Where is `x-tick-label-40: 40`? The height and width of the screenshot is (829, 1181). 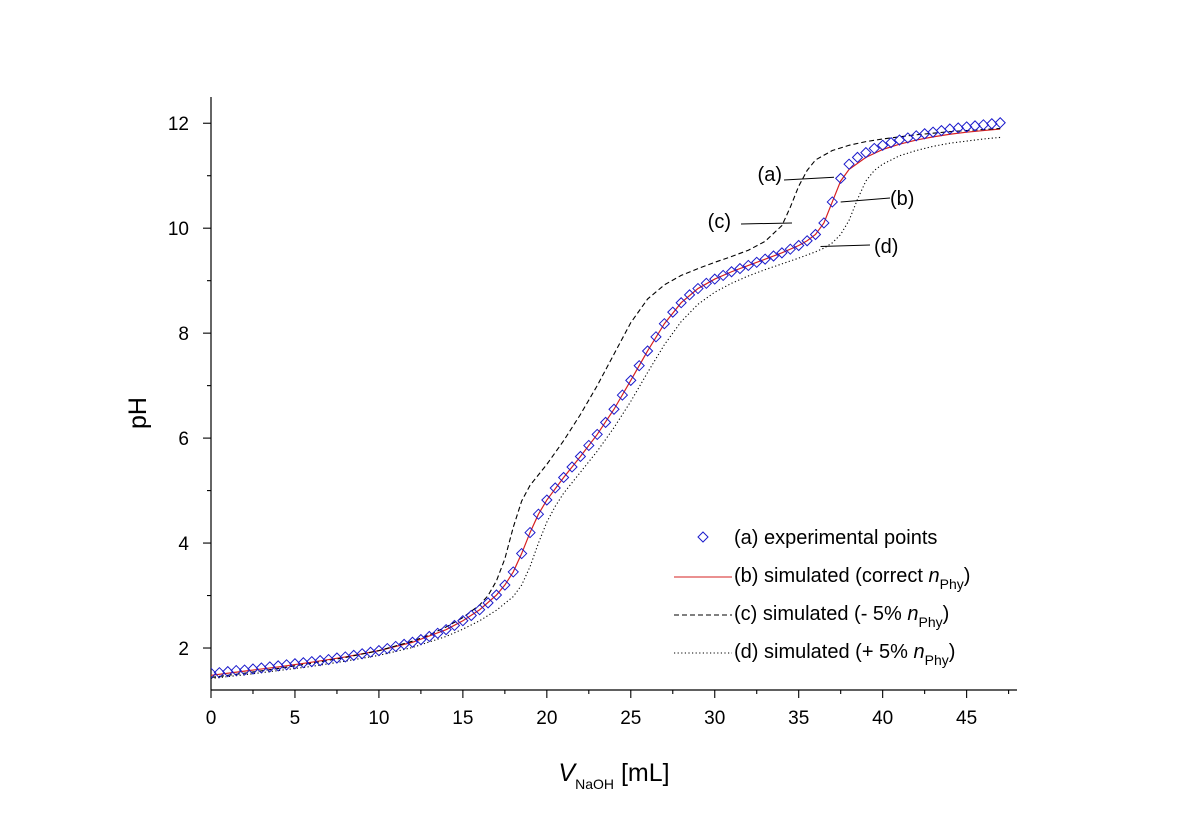 x-tick-label-40: 40 is located at coordinates (882, 718).